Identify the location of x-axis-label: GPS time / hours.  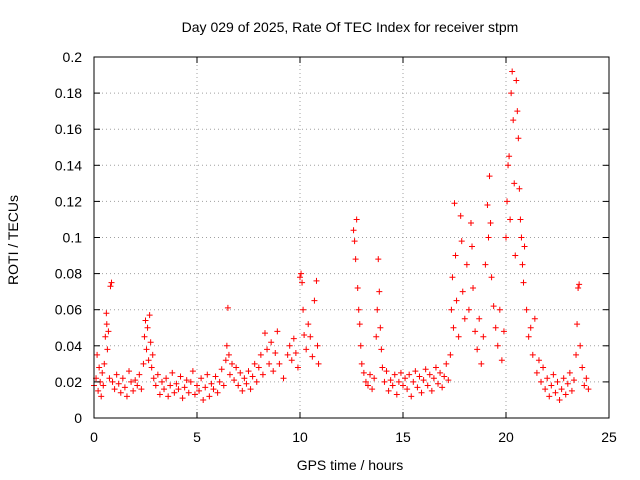
(350, 465).